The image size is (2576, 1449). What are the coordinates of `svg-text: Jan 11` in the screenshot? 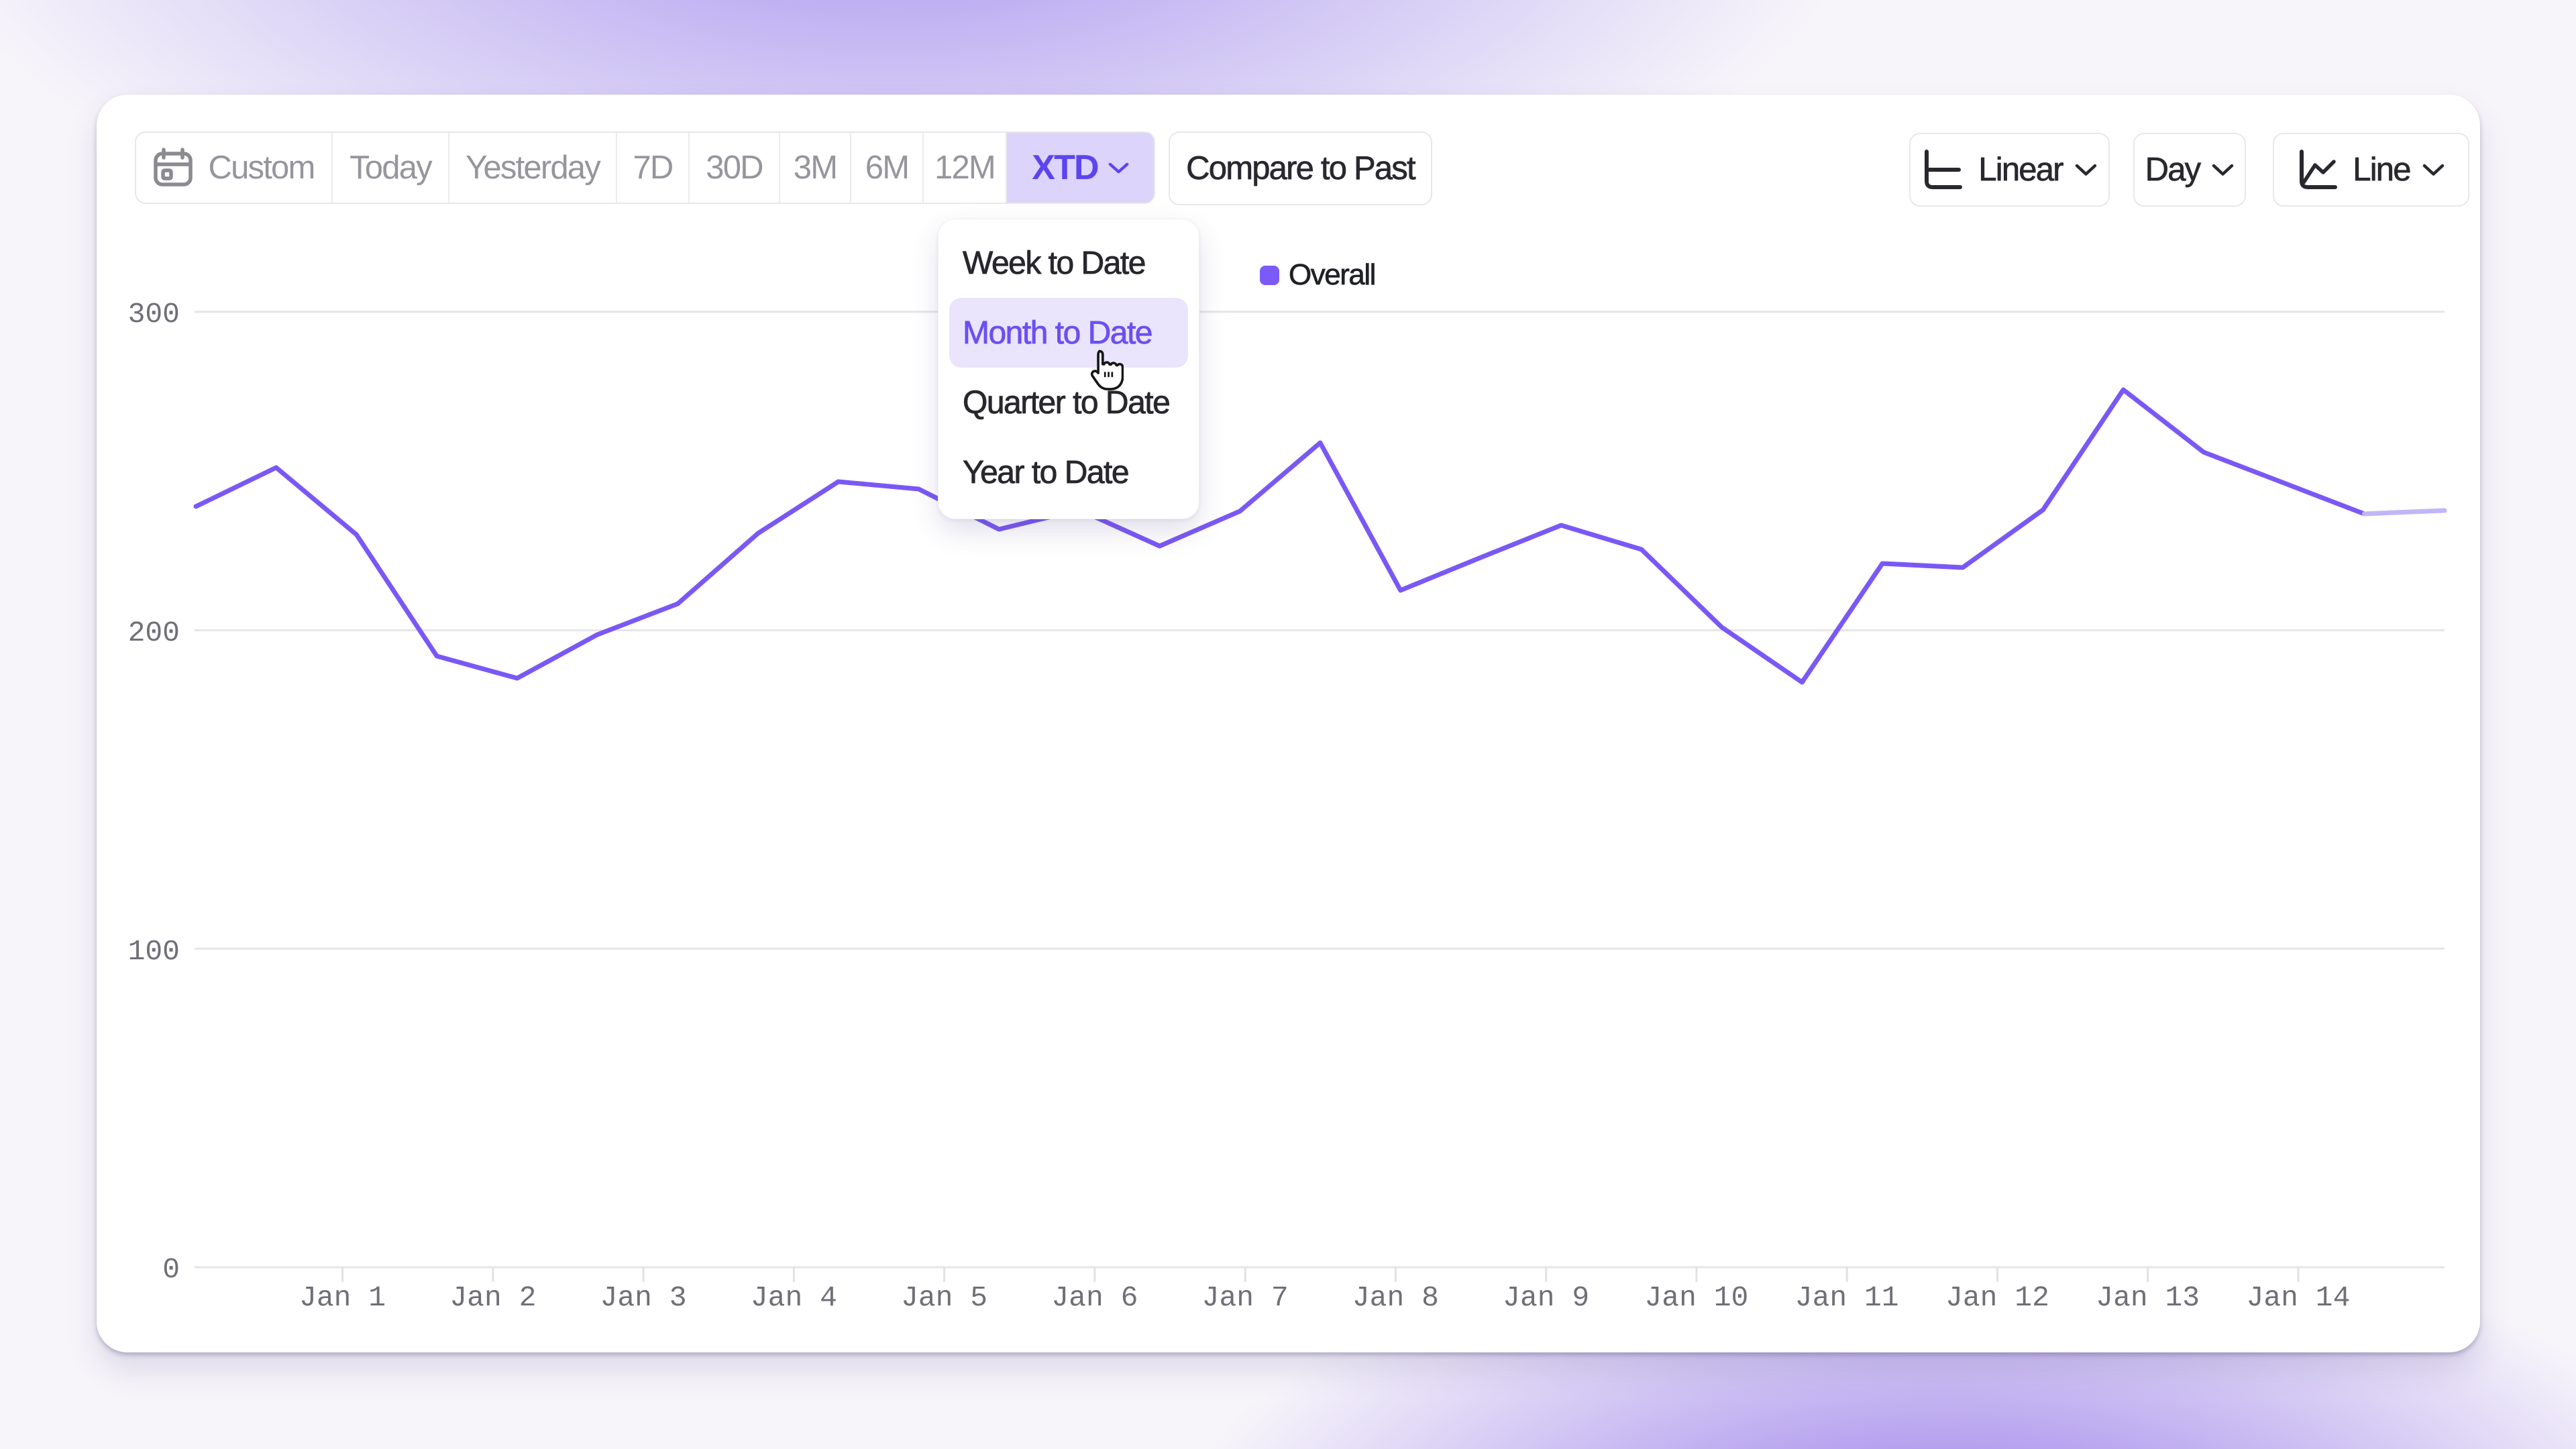 It's located at (1847, 1297).